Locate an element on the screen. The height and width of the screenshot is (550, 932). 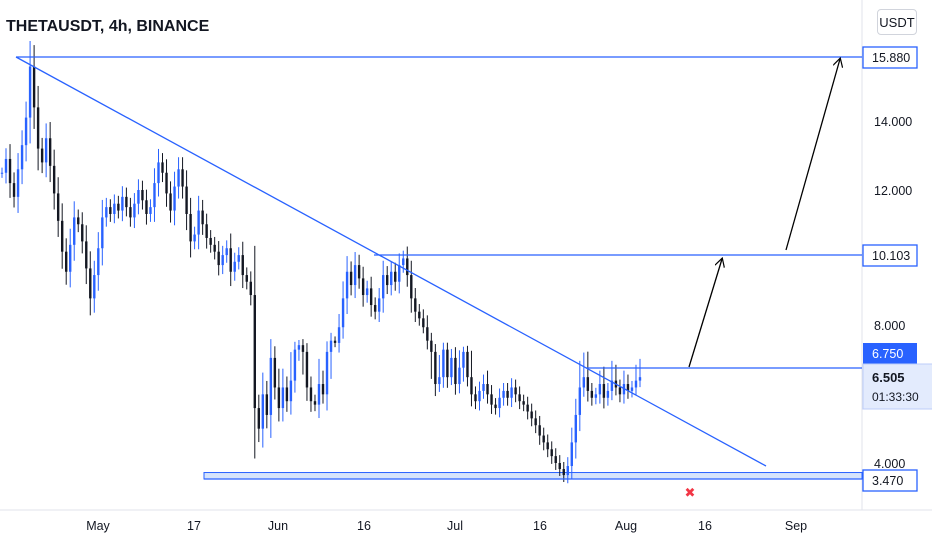
x-tick-label: Jul is located at coordinates (455, 526).